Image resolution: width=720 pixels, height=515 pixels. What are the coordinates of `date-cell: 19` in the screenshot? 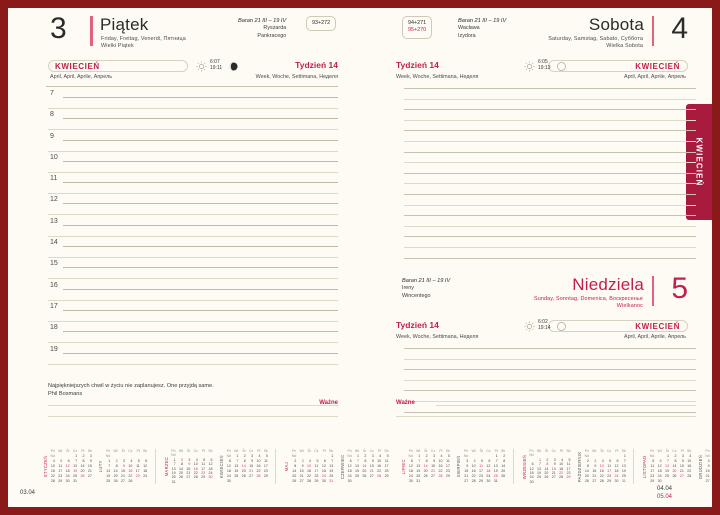 It's located at (236, 471).